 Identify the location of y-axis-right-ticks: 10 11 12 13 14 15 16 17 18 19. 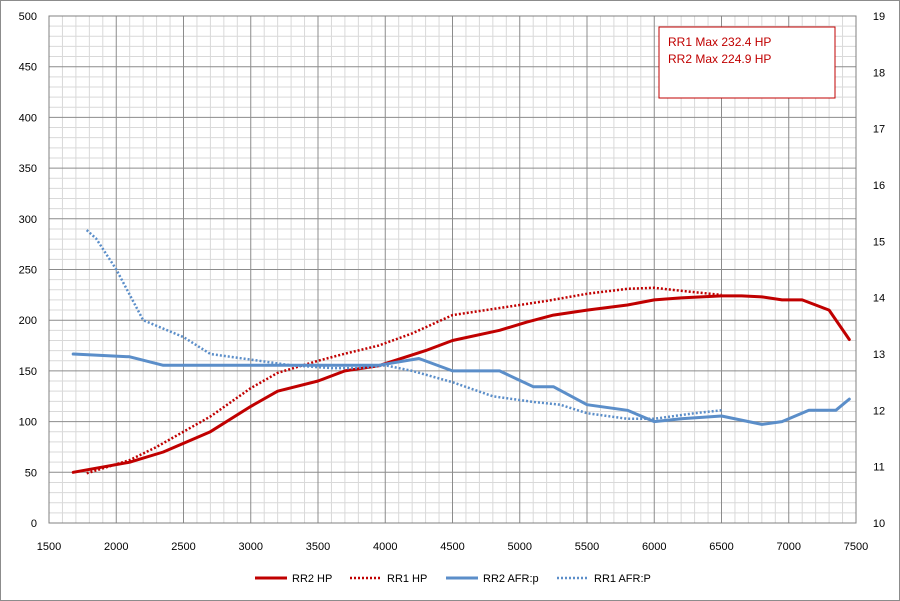
(879, 270).